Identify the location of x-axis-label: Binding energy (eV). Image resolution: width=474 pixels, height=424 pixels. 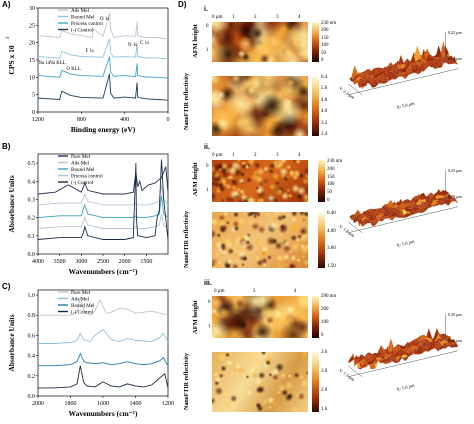
(103, 129).